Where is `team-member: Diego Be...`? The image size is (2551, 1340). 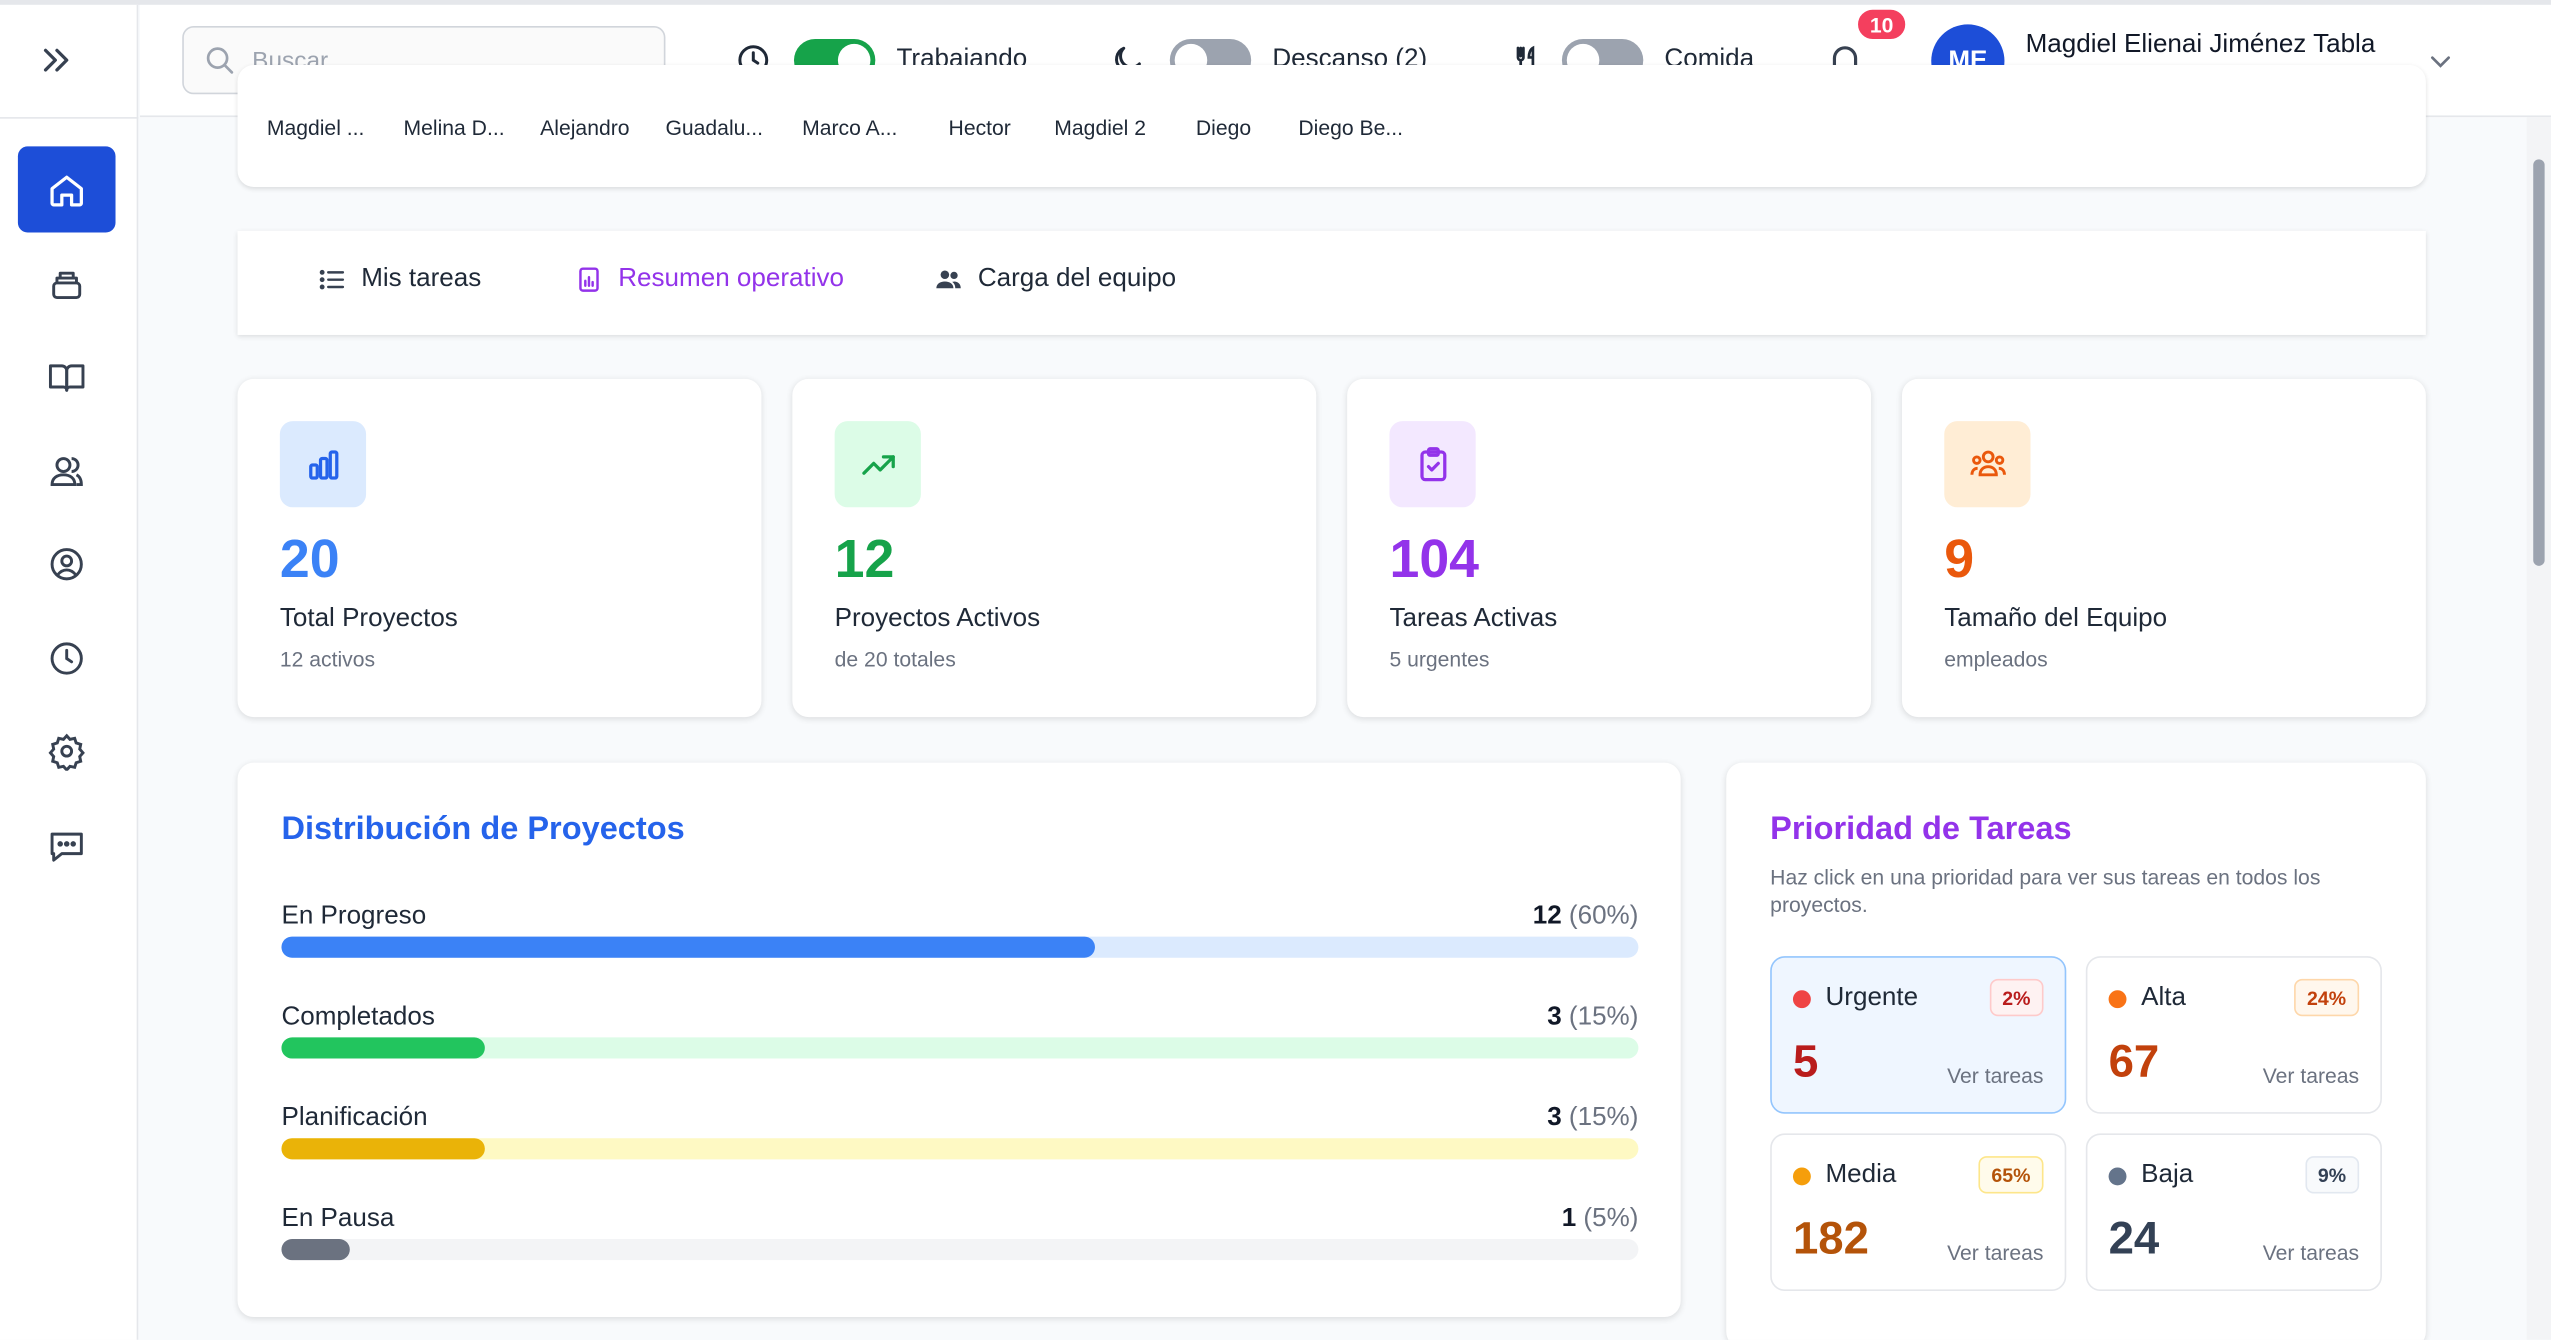
team-member: Diego Be... is located at coordinates (1351, 127).